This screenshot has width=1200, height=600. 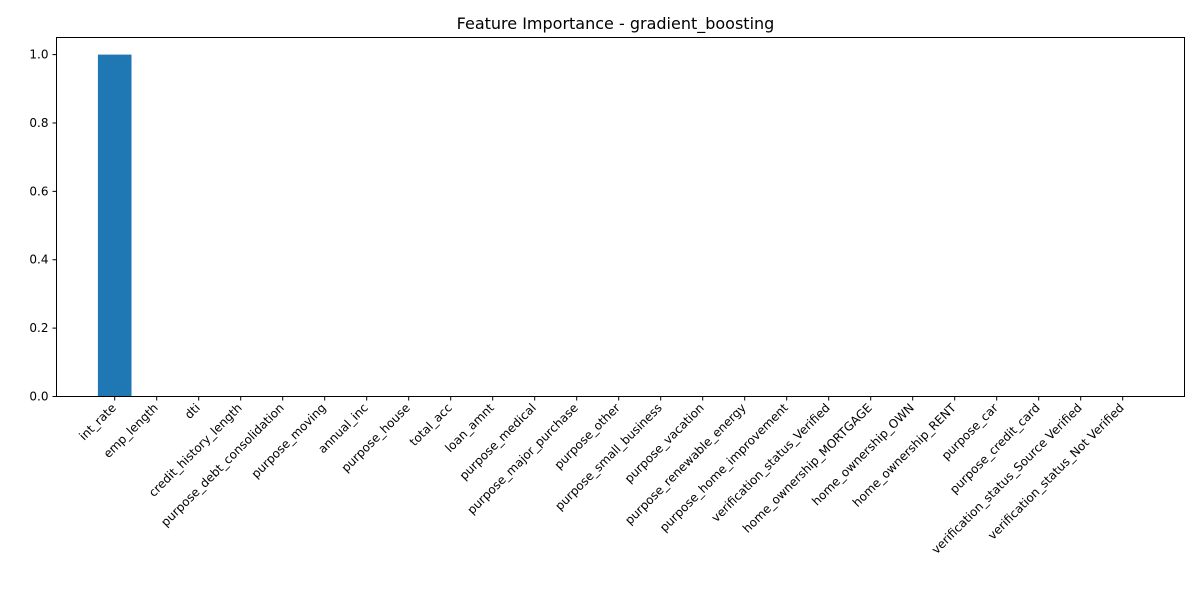 I want to click on y-tick-label: 0.4, so click(x=38, y=260).